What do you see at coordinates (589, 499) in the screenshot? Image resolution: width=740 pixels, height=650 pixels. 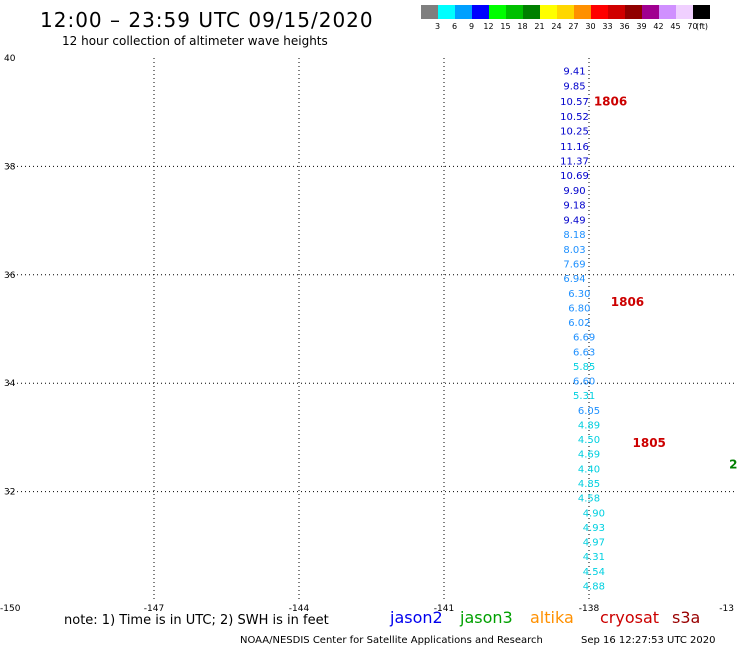 I see `swh-data-label: 4.58` at bounding box center [589, 499].